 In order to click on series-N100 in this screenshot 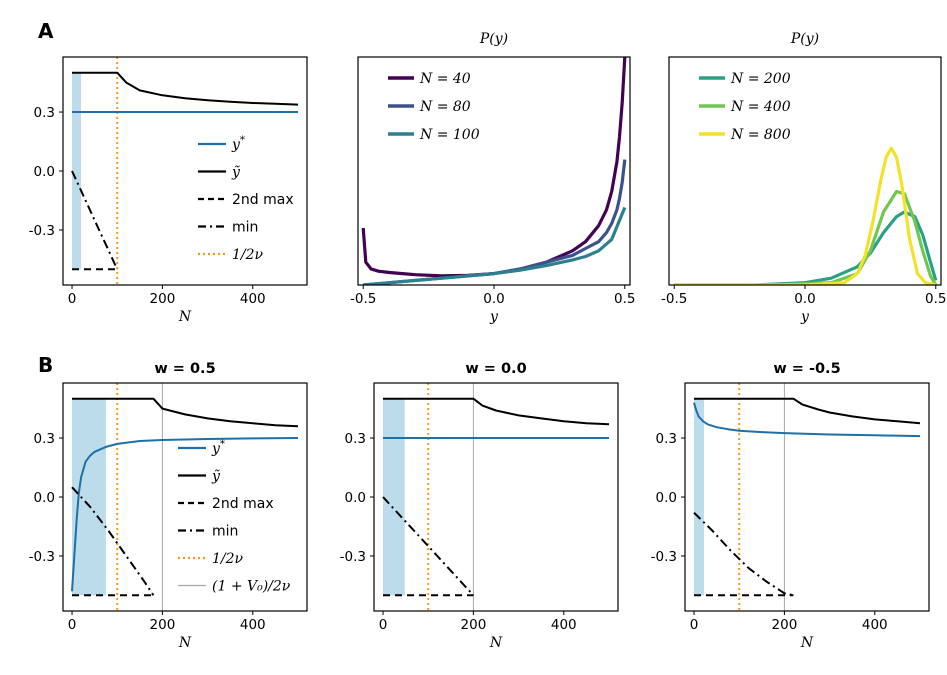, I will do `click(495, 245)`.